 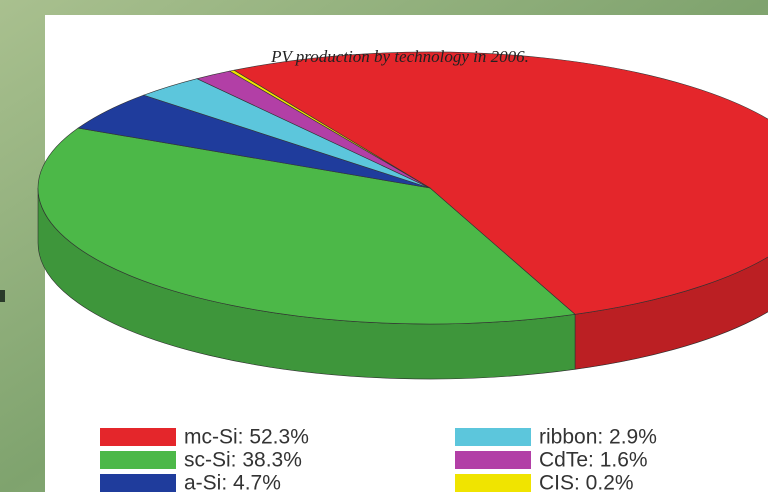 What do you see at coordinates (593, 460) in the screenshot?
I see `legend-label: CdTe: 1.6%` at bounding box center [593, 460].